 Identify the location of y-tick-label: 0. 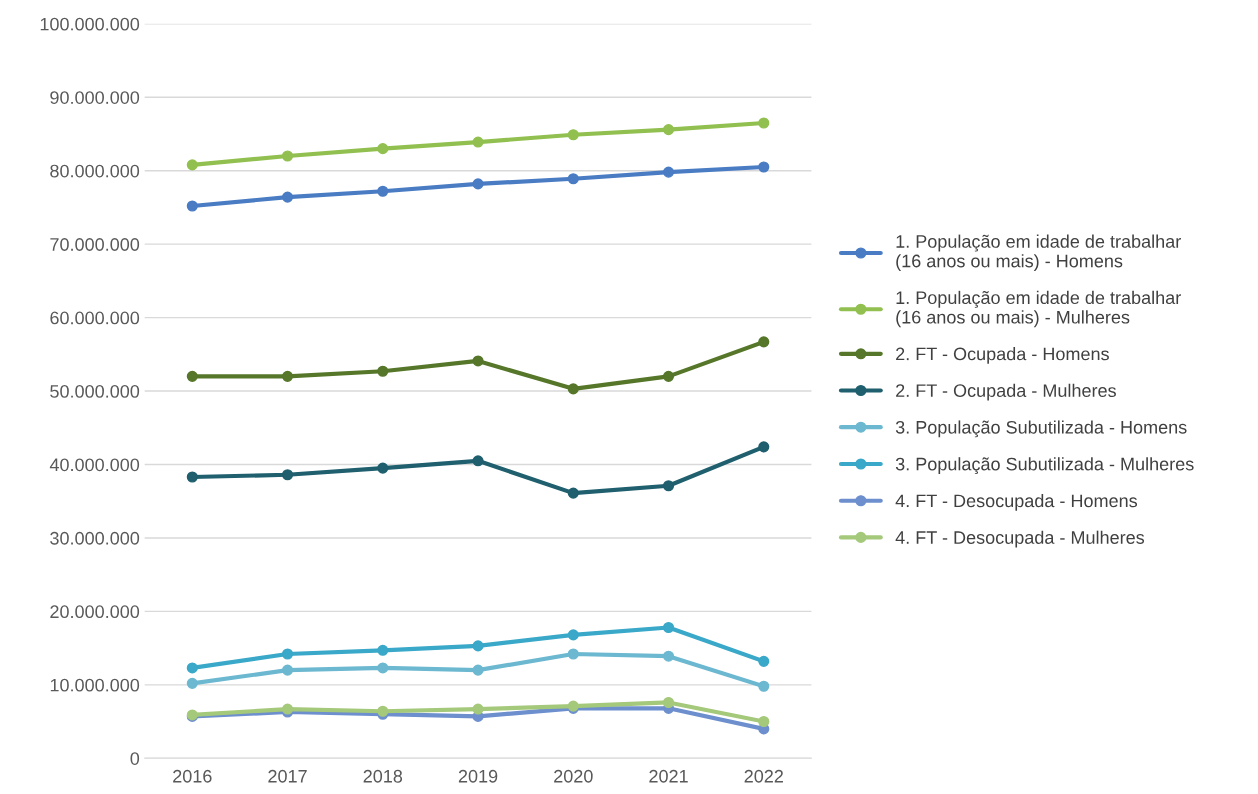
(135, 758).